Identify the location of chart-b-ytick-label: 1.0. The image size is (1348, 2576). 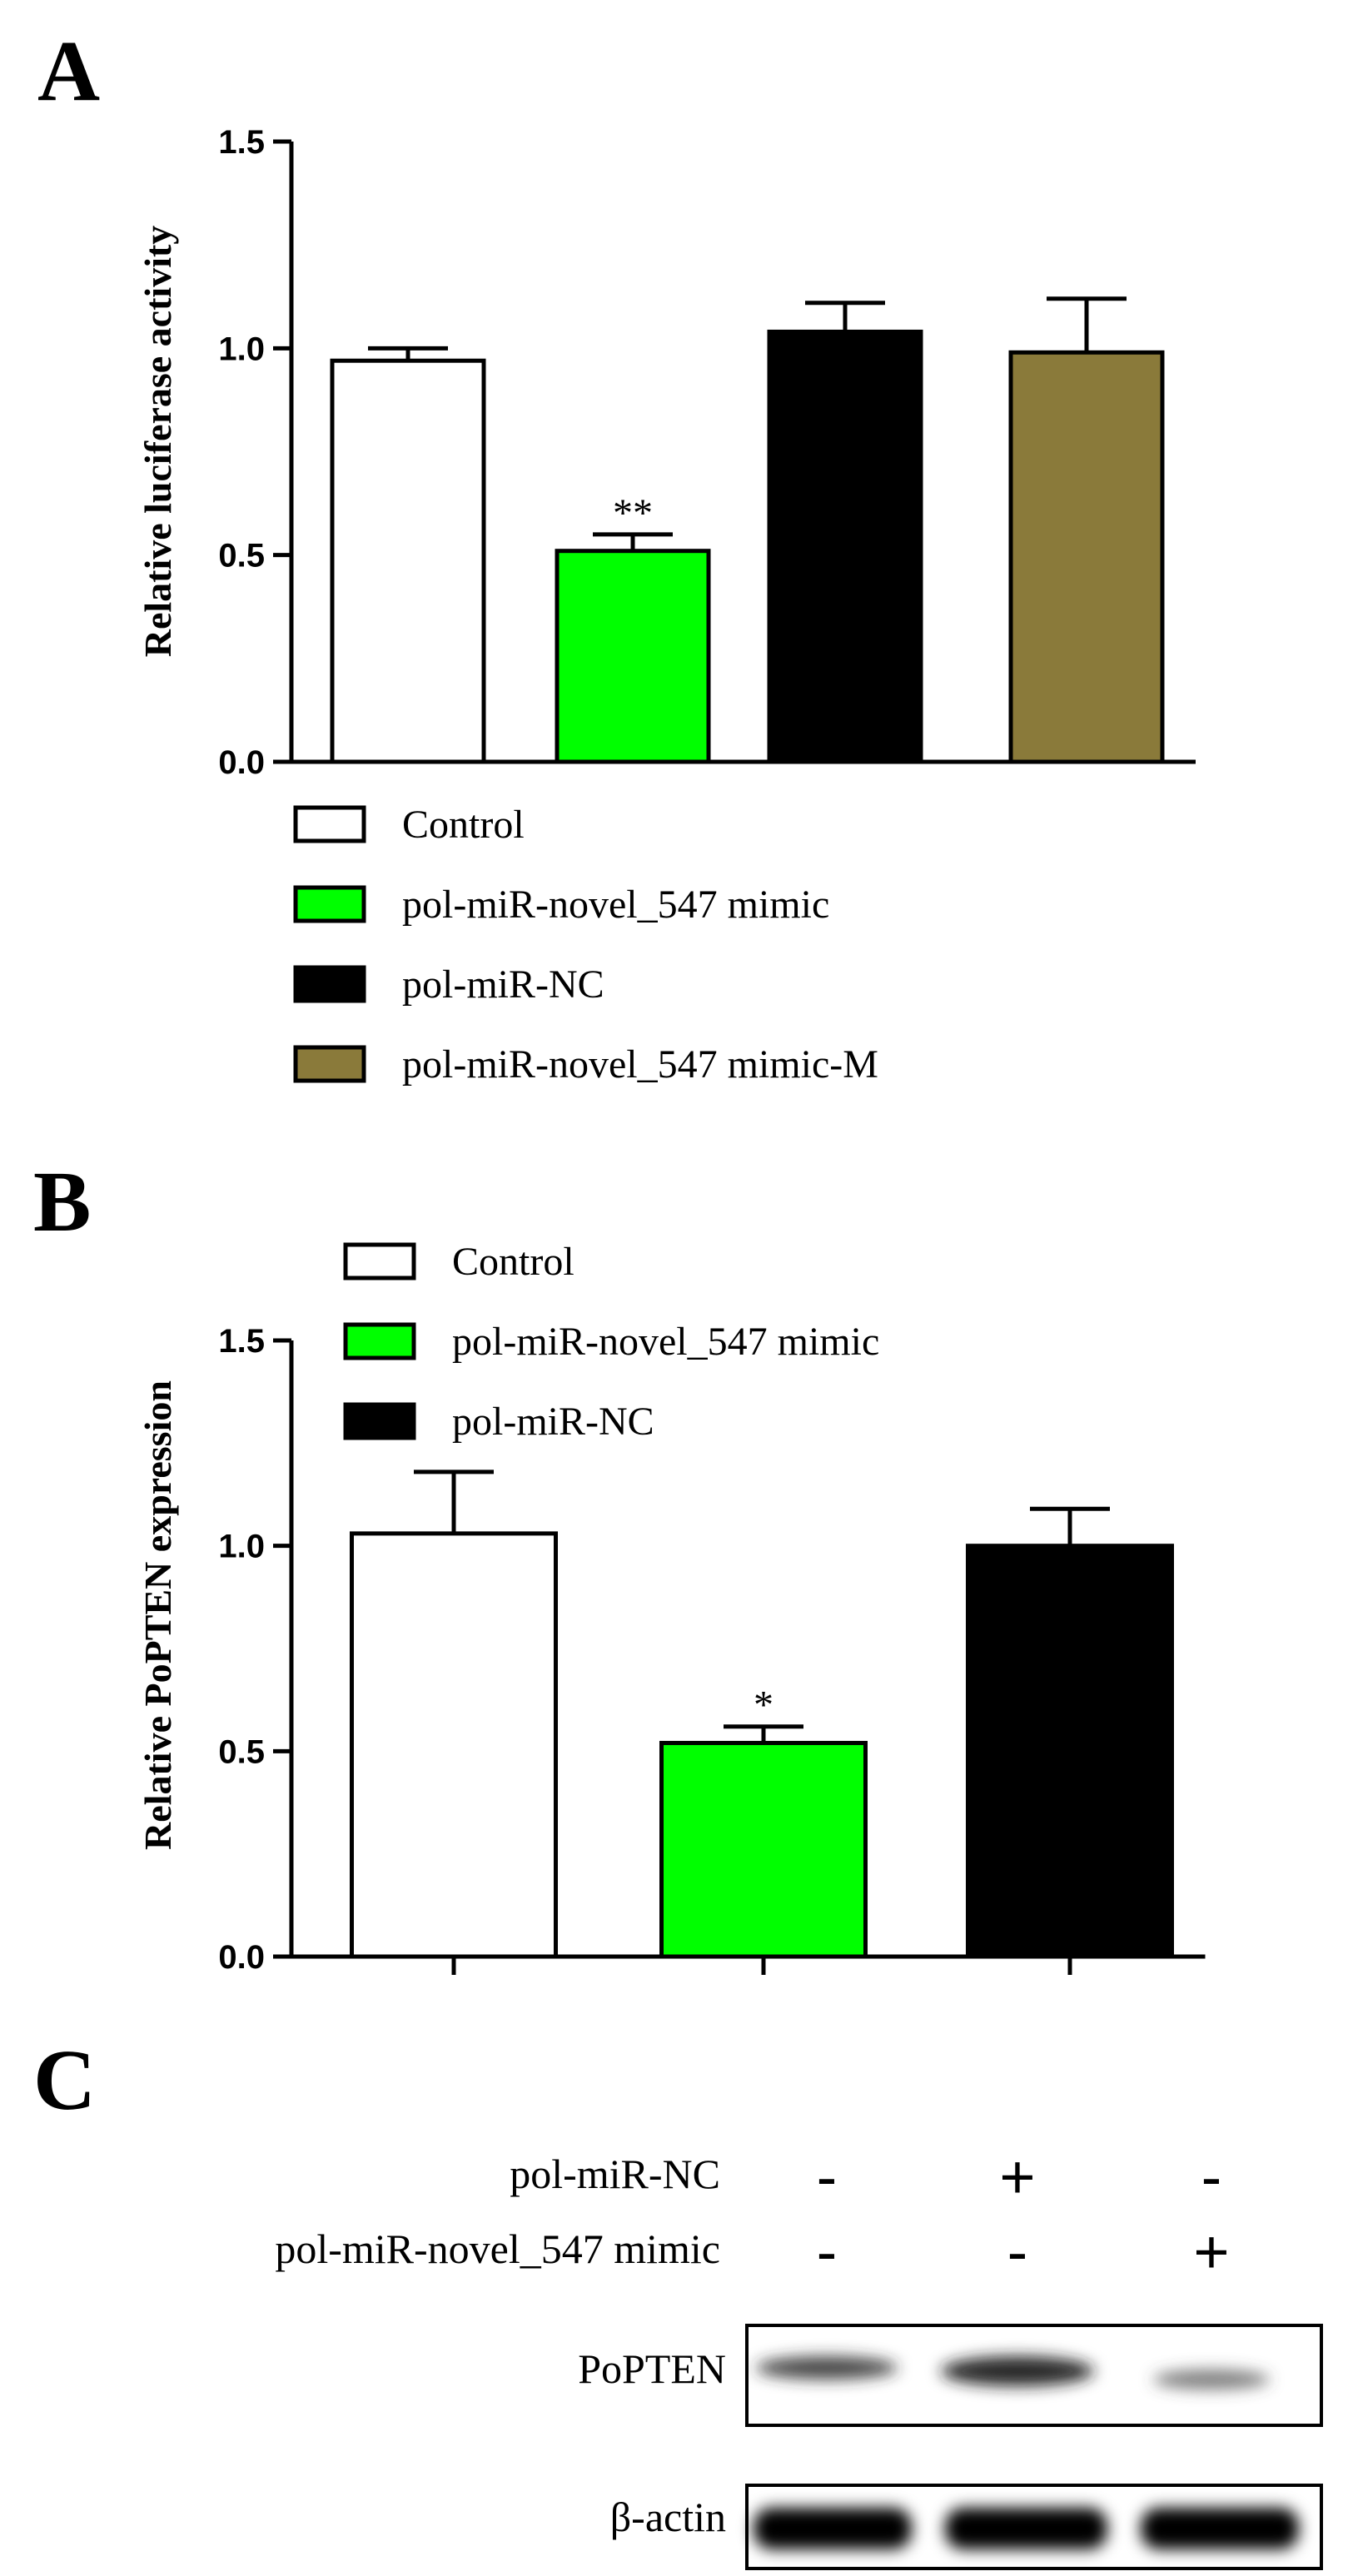
(242, 1547).